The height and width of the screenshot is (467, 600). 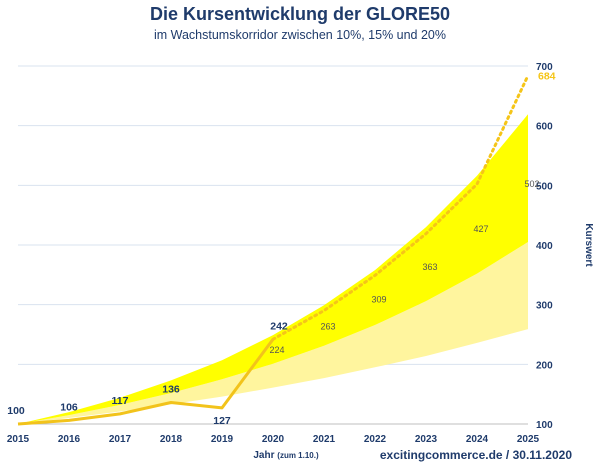 What do you see at coordinates (544, 67) in the screenshot?
I see `y-tick-label: 700` at bounding box center [544, 67].